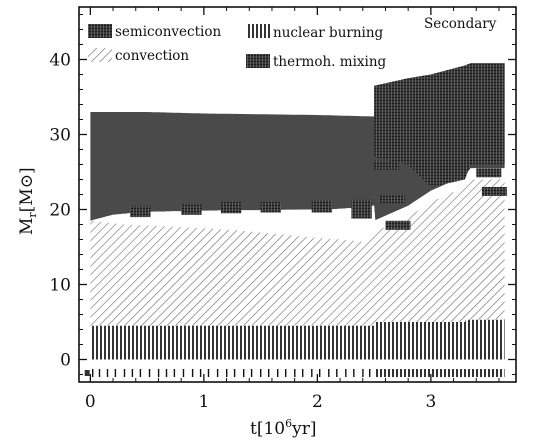 The image size is (536, 445). What do you see at coordinates (460, 24) in the screenshot?
I see `chart-title: Secondary` at bounding box center [460, 24].